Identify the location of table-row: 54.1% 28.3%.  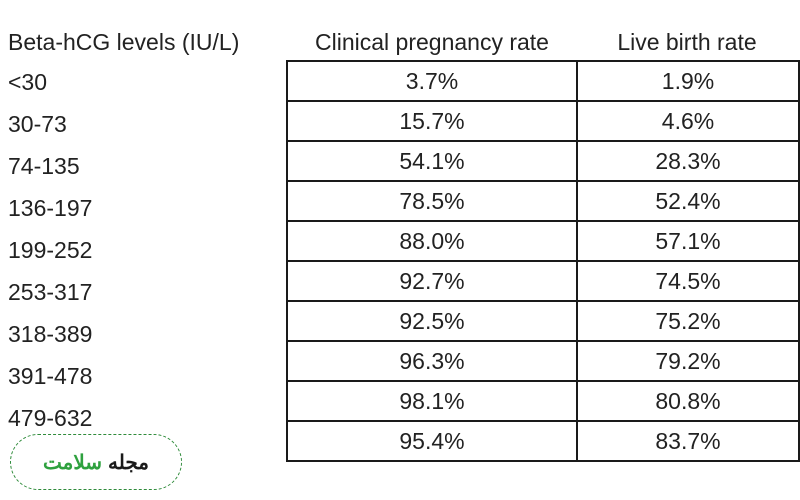
(543, 161).